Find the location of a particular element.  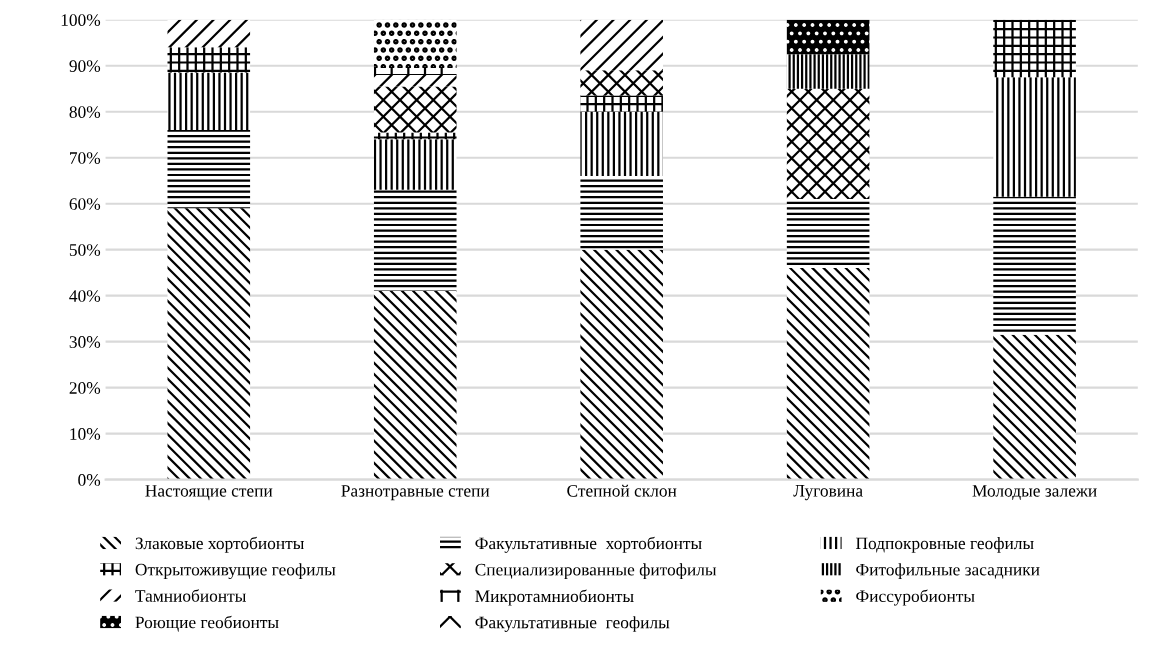

x-tick-label: Луговина is located at coordinates (828, 493).